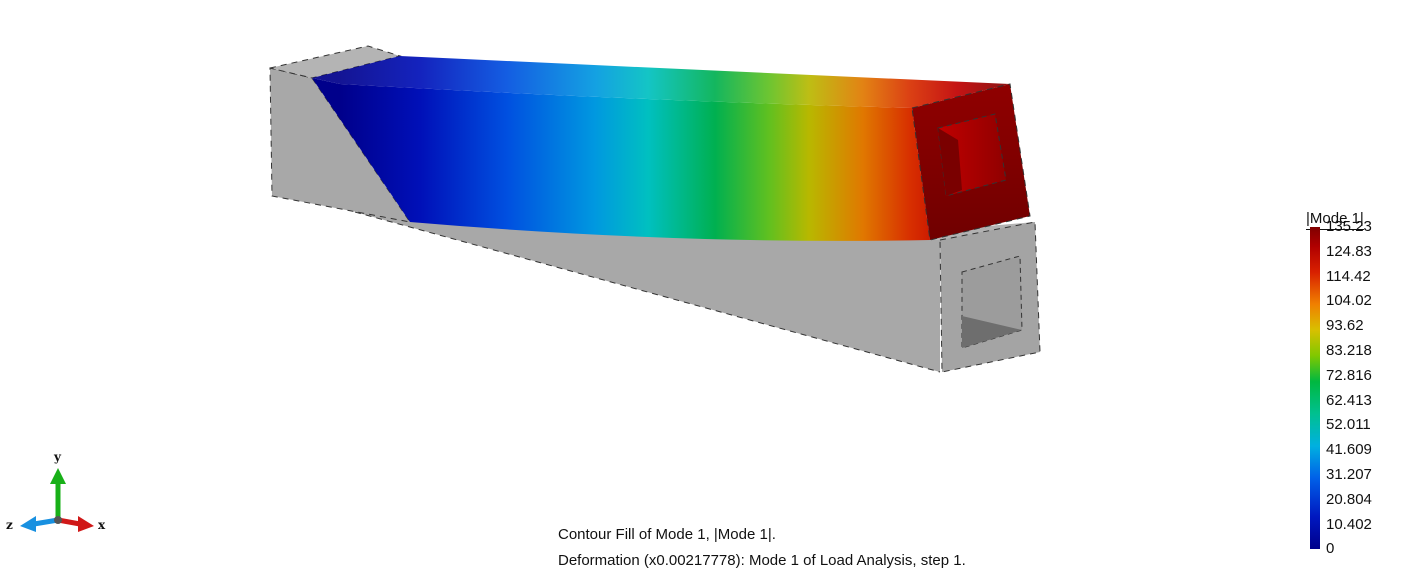 The width and height of the screenshot is (1406, 582). Describe the element at coordinates (1348, 425) in the screenshot. I see `legend-label: 52.011` at that location.